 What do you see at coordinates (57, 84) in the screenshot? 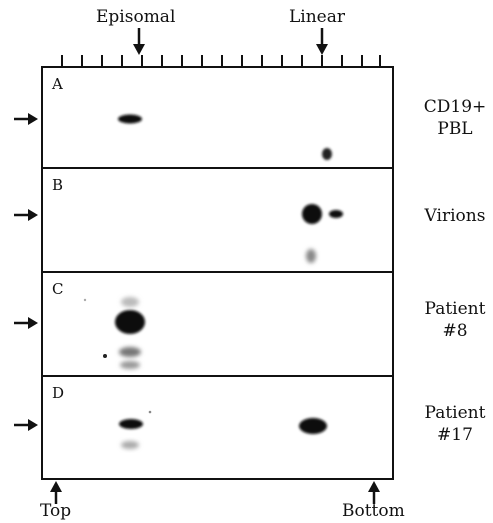
I see `panel-letter-a: A` at bounding box center [57, 84].